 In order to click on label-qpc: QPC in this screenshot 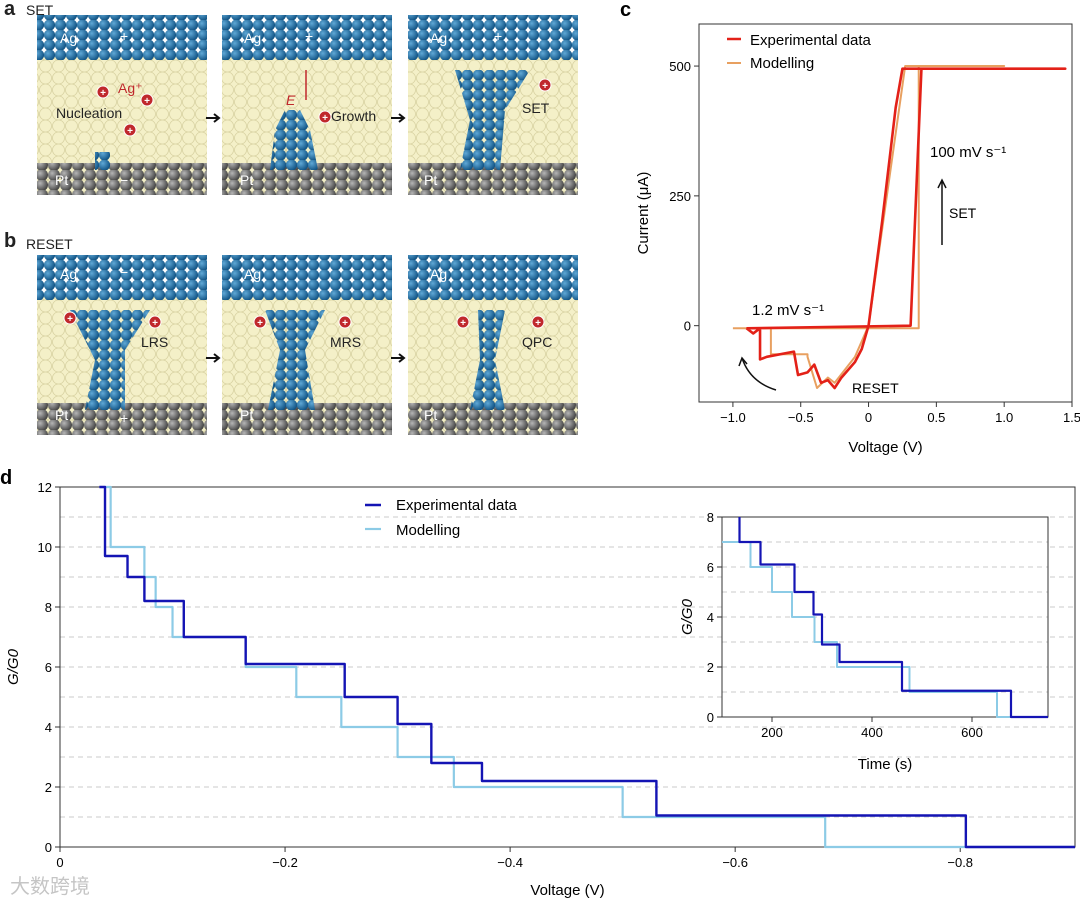, I will do `click(537, 342)`.